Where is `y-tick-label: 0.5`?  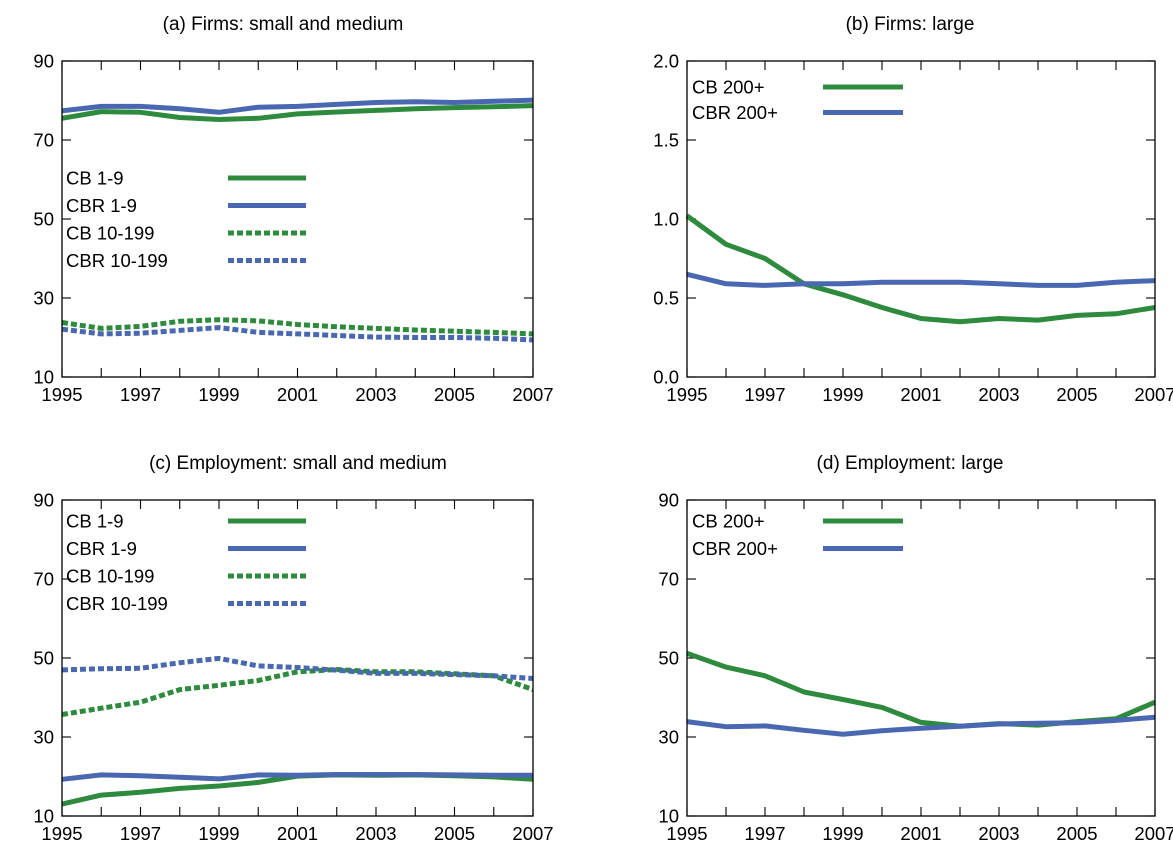
y-tick-label: 0.5 is located at coordinates (666, 298).